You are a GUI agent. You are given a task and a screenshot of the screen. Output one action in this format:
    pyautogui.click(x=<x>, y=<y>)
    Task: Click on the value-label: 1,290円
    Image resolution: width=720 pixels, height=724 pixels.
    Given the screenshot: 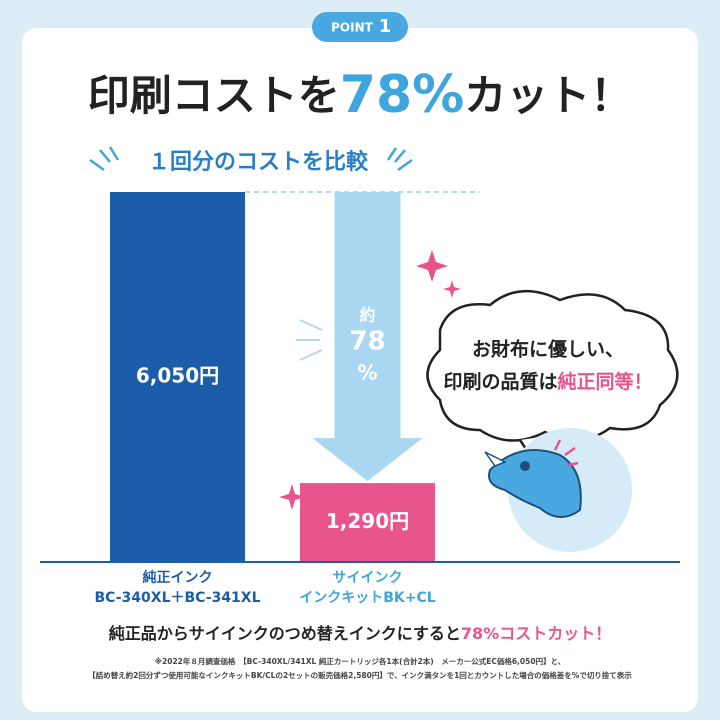 What is the action you would take?
    pyautogui.click(x=367, y=521)
    